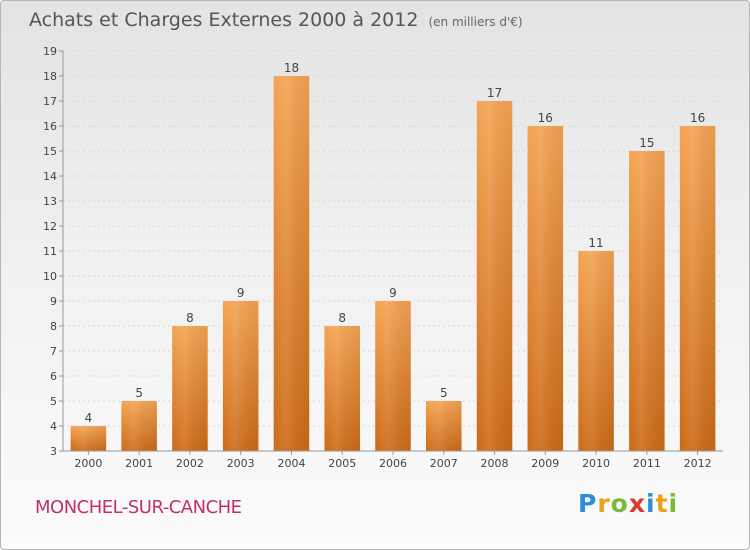 This screenshot has width=750, height=550. Describe the element at coordinates (342, 388) in the screenshot. I see `bar-shade-2005` at that location.